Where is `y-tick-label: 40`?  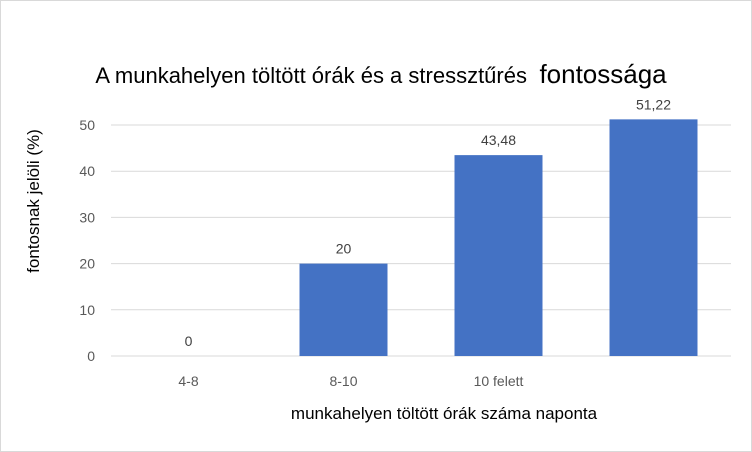
y-tick-label: 40 is located at coordinates (87, 171).